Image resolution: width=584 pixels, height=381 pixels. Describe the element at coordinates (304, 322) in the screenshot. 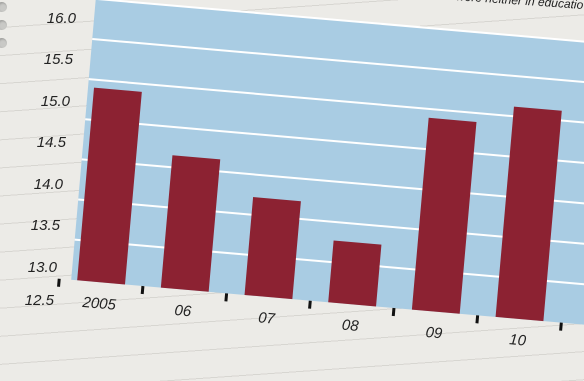

I see `x-tick-labels: 2005 06 07 08 09 10` at that location.